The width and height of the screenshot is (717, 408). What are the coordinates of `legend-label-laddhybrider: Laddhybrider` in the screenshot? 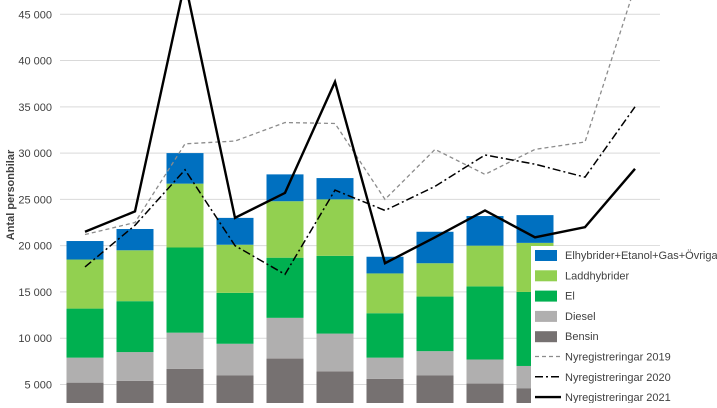 It's located at (597, 276).